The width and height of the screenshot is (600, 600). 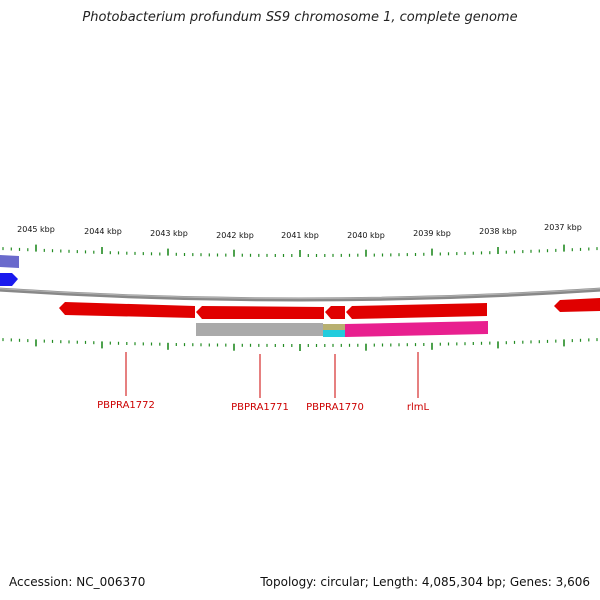 What do you see at coordinates (235, 235) in the screenshot?
I see `ruler-label: 2042 kbp` at bounding box center [235, 235].